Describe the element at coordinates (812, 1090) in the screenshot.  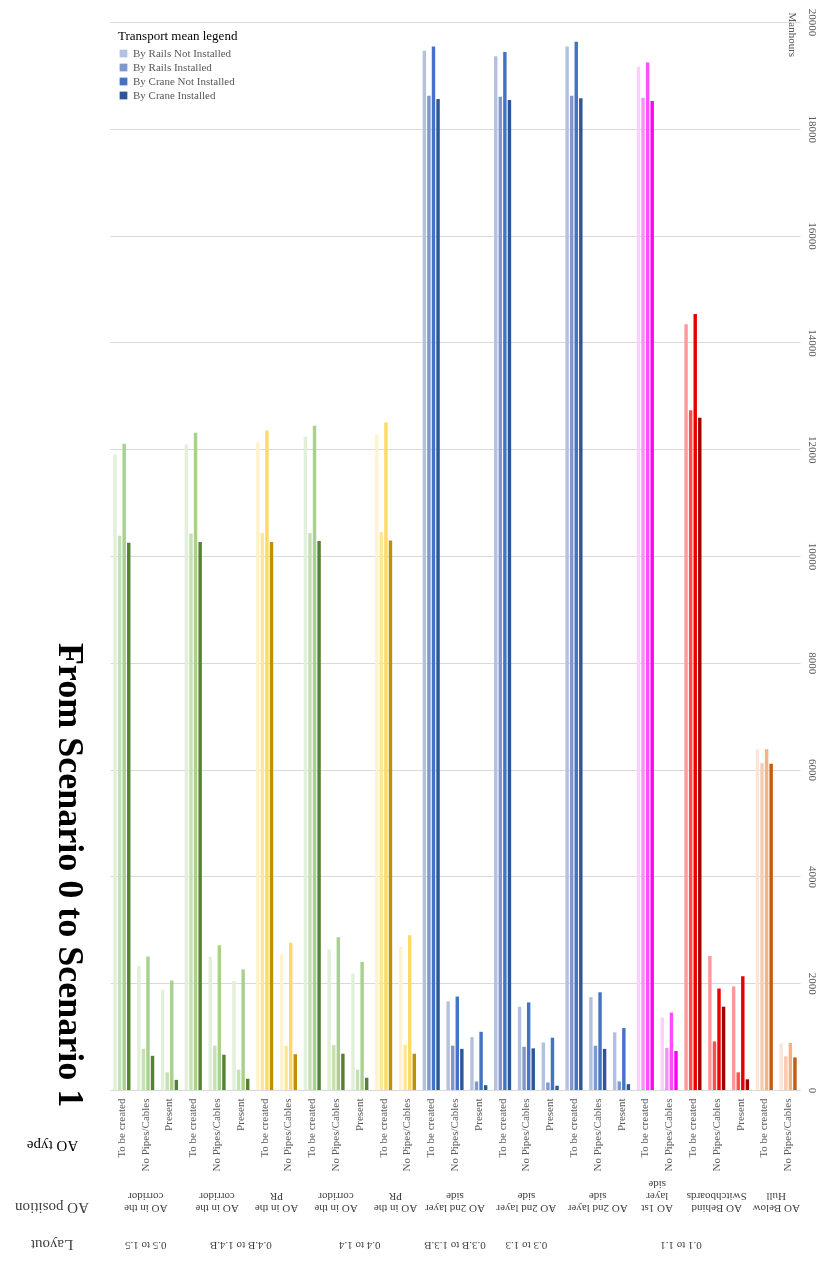
I see `y-tick-label: 0` at that location.